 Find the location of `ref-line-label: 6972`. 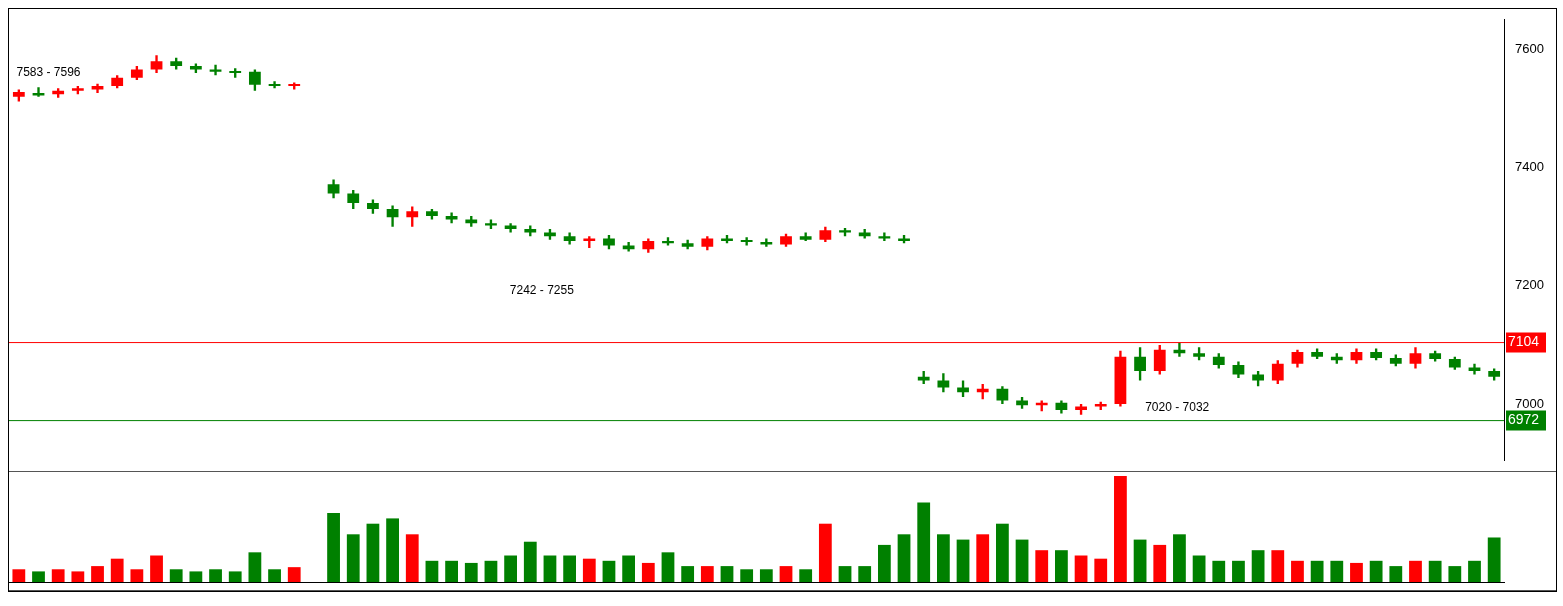

ref-line-label: 6972 is located at coordinates (1524, 419).